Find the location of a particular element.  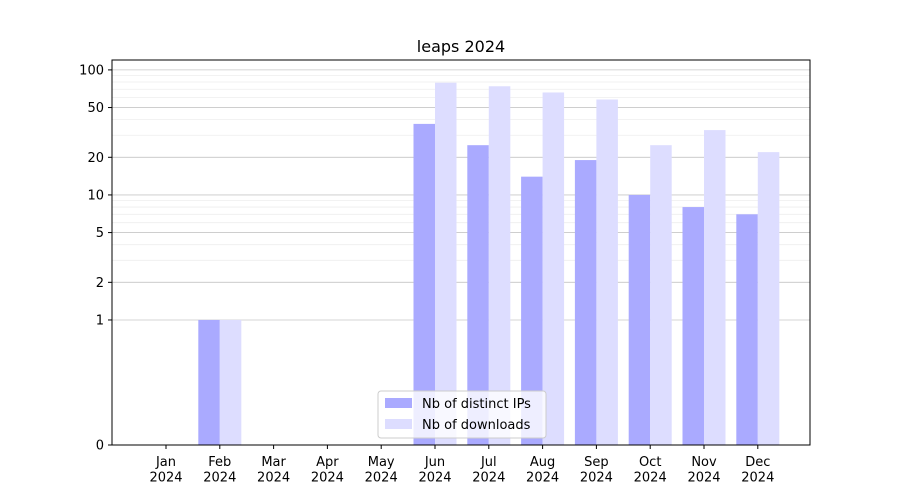

legend: Nb of distinct IPs Nb of downloads is located at coordinates (462, 414).